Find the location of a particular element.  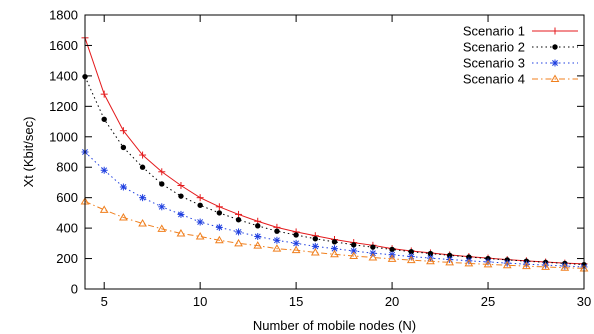

y-tick-label: 800 is located at coordinates (67, 167).